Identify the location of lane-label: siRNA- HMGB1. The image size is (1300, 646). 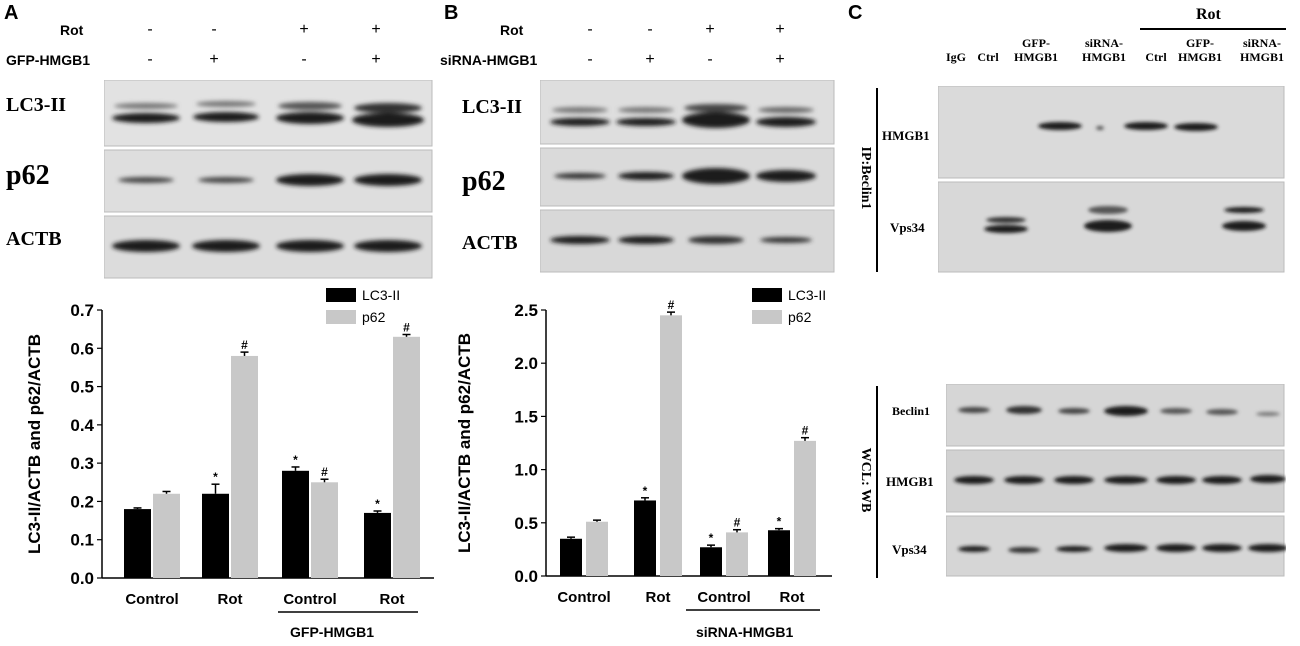
(1104, 50).